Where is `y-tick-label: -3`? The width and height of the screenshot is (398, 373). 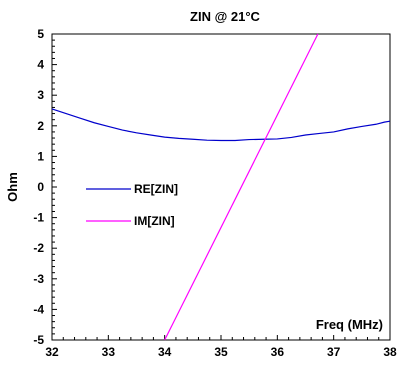
y-tick-label: -3 is located at coordinates (38, 279).